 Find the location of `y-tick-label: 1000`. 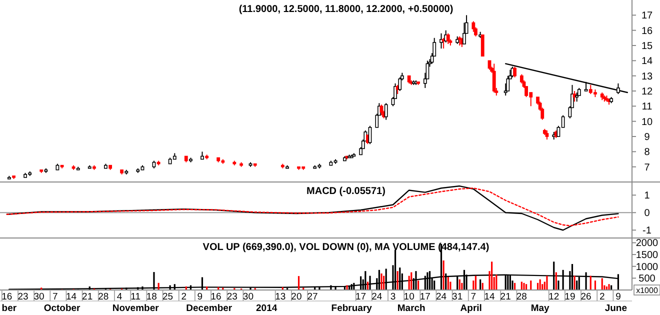

y-tick-label: 1000 is located at coordinates (647, 267).